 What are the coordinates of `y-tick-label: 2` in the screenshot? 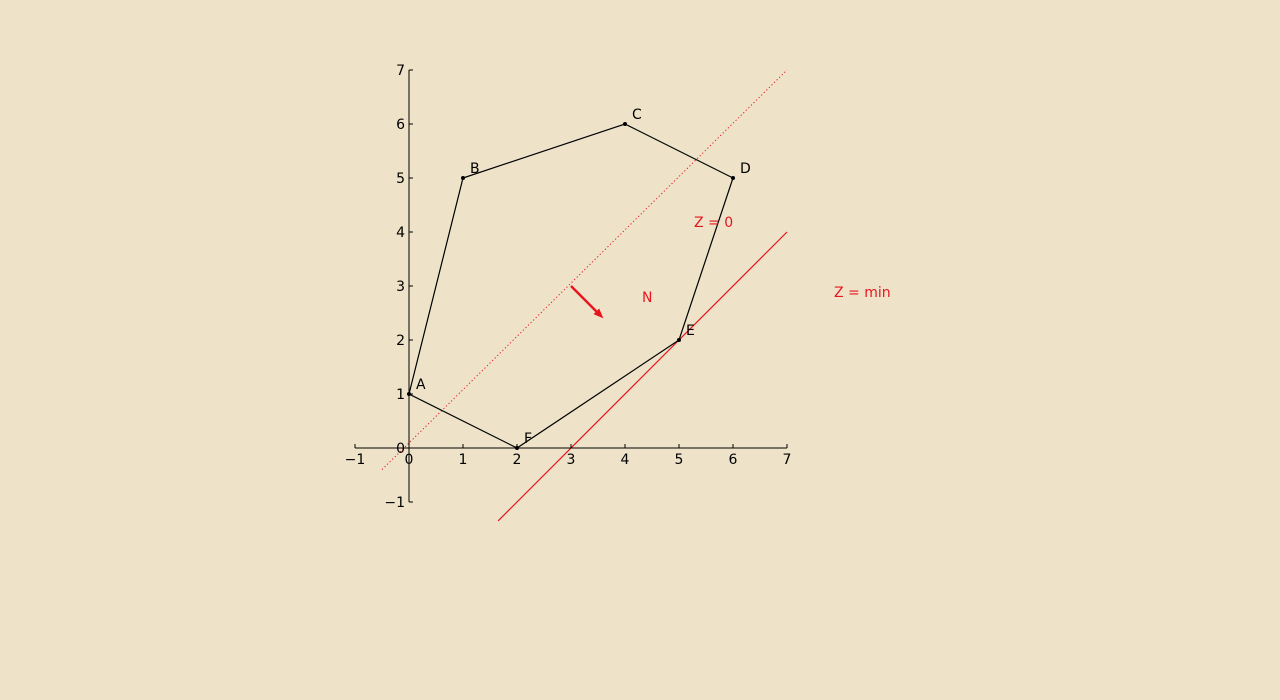 It's located at (400, 341).